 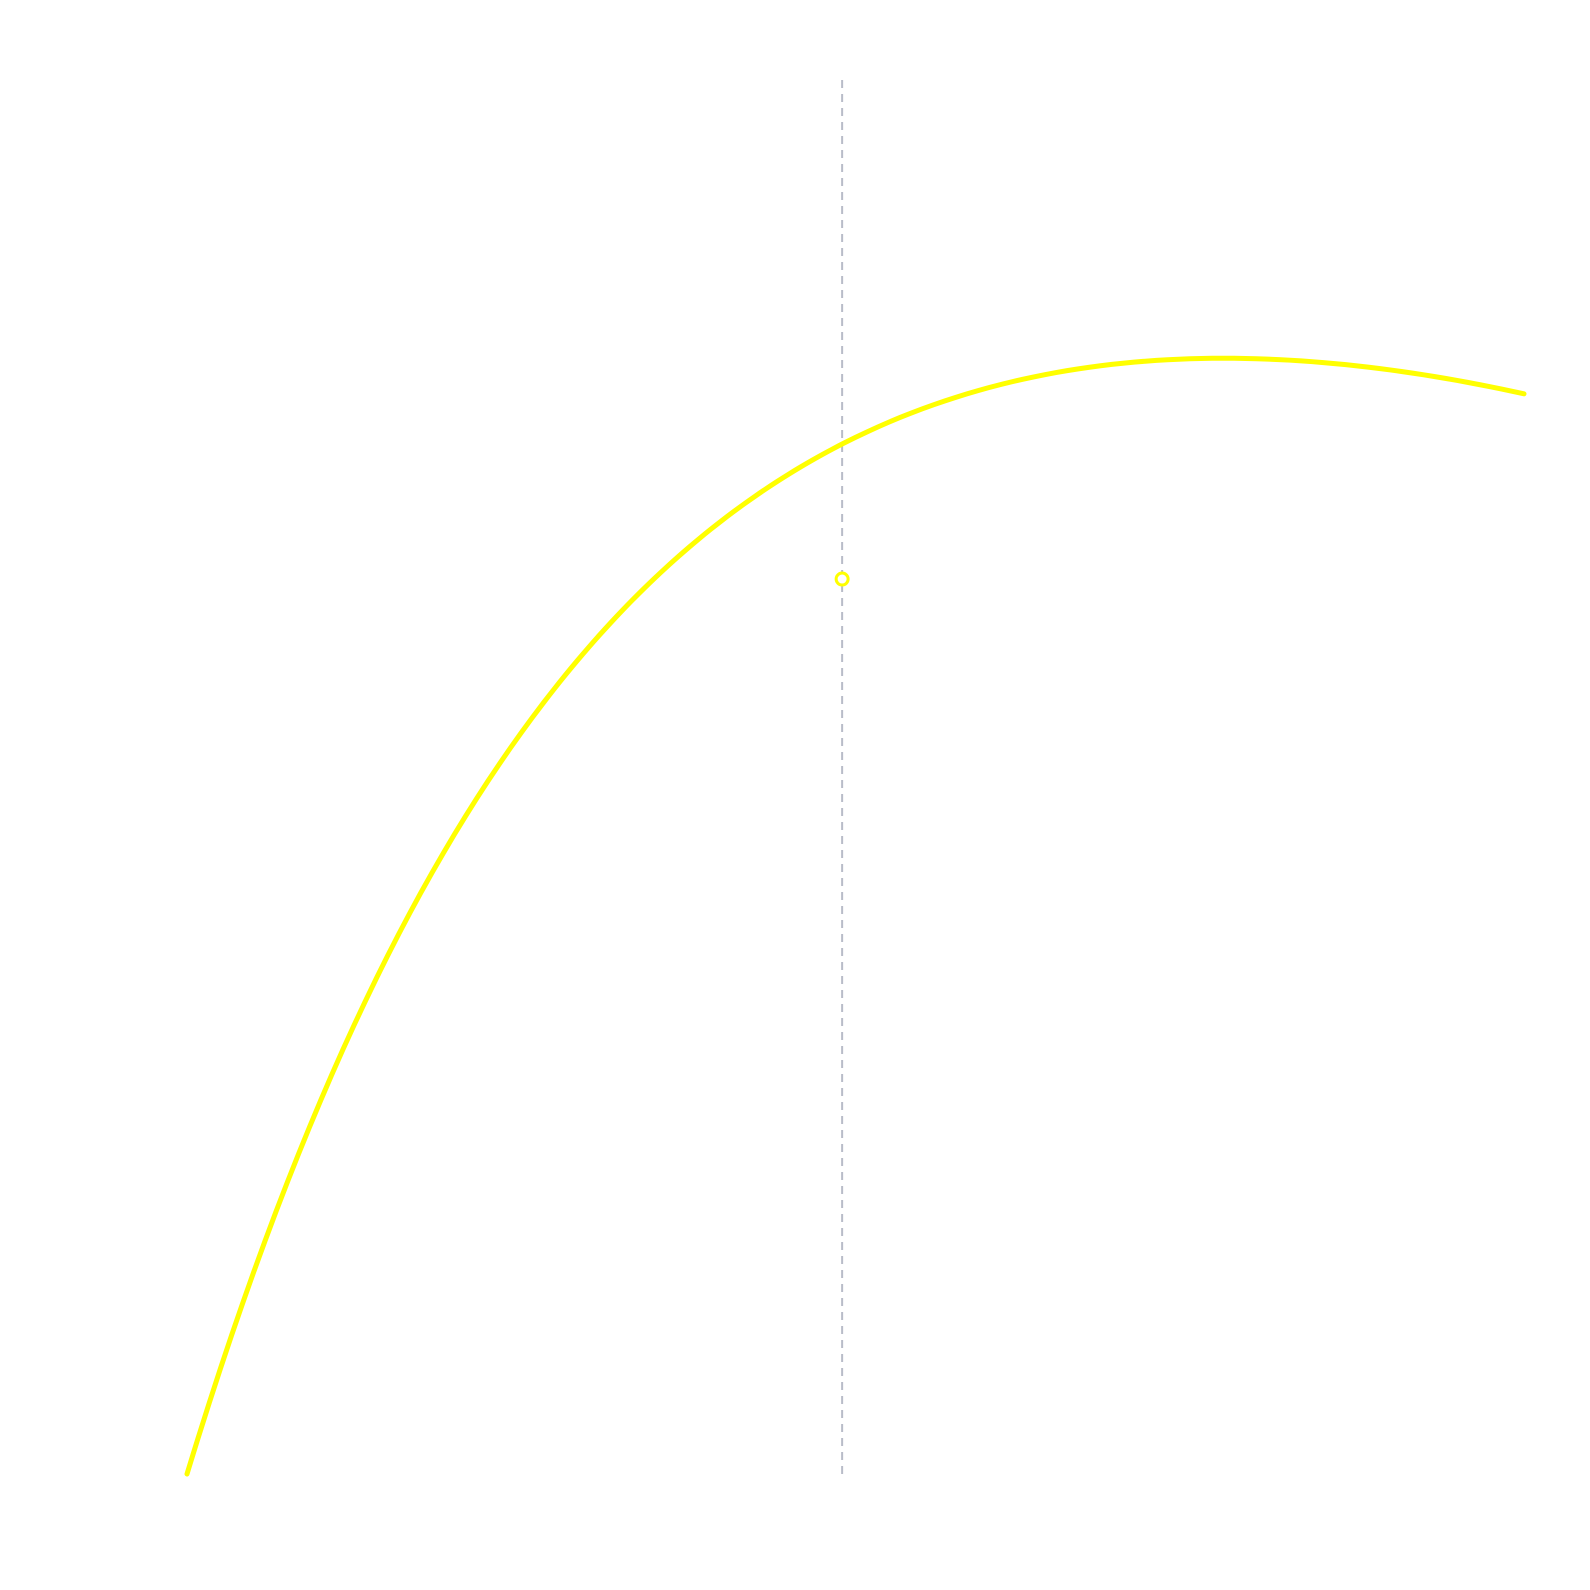 What do you see at coordinates (842, 579) in the screenshot?
I see `intersection-marker` at bounding box center [842, 579].